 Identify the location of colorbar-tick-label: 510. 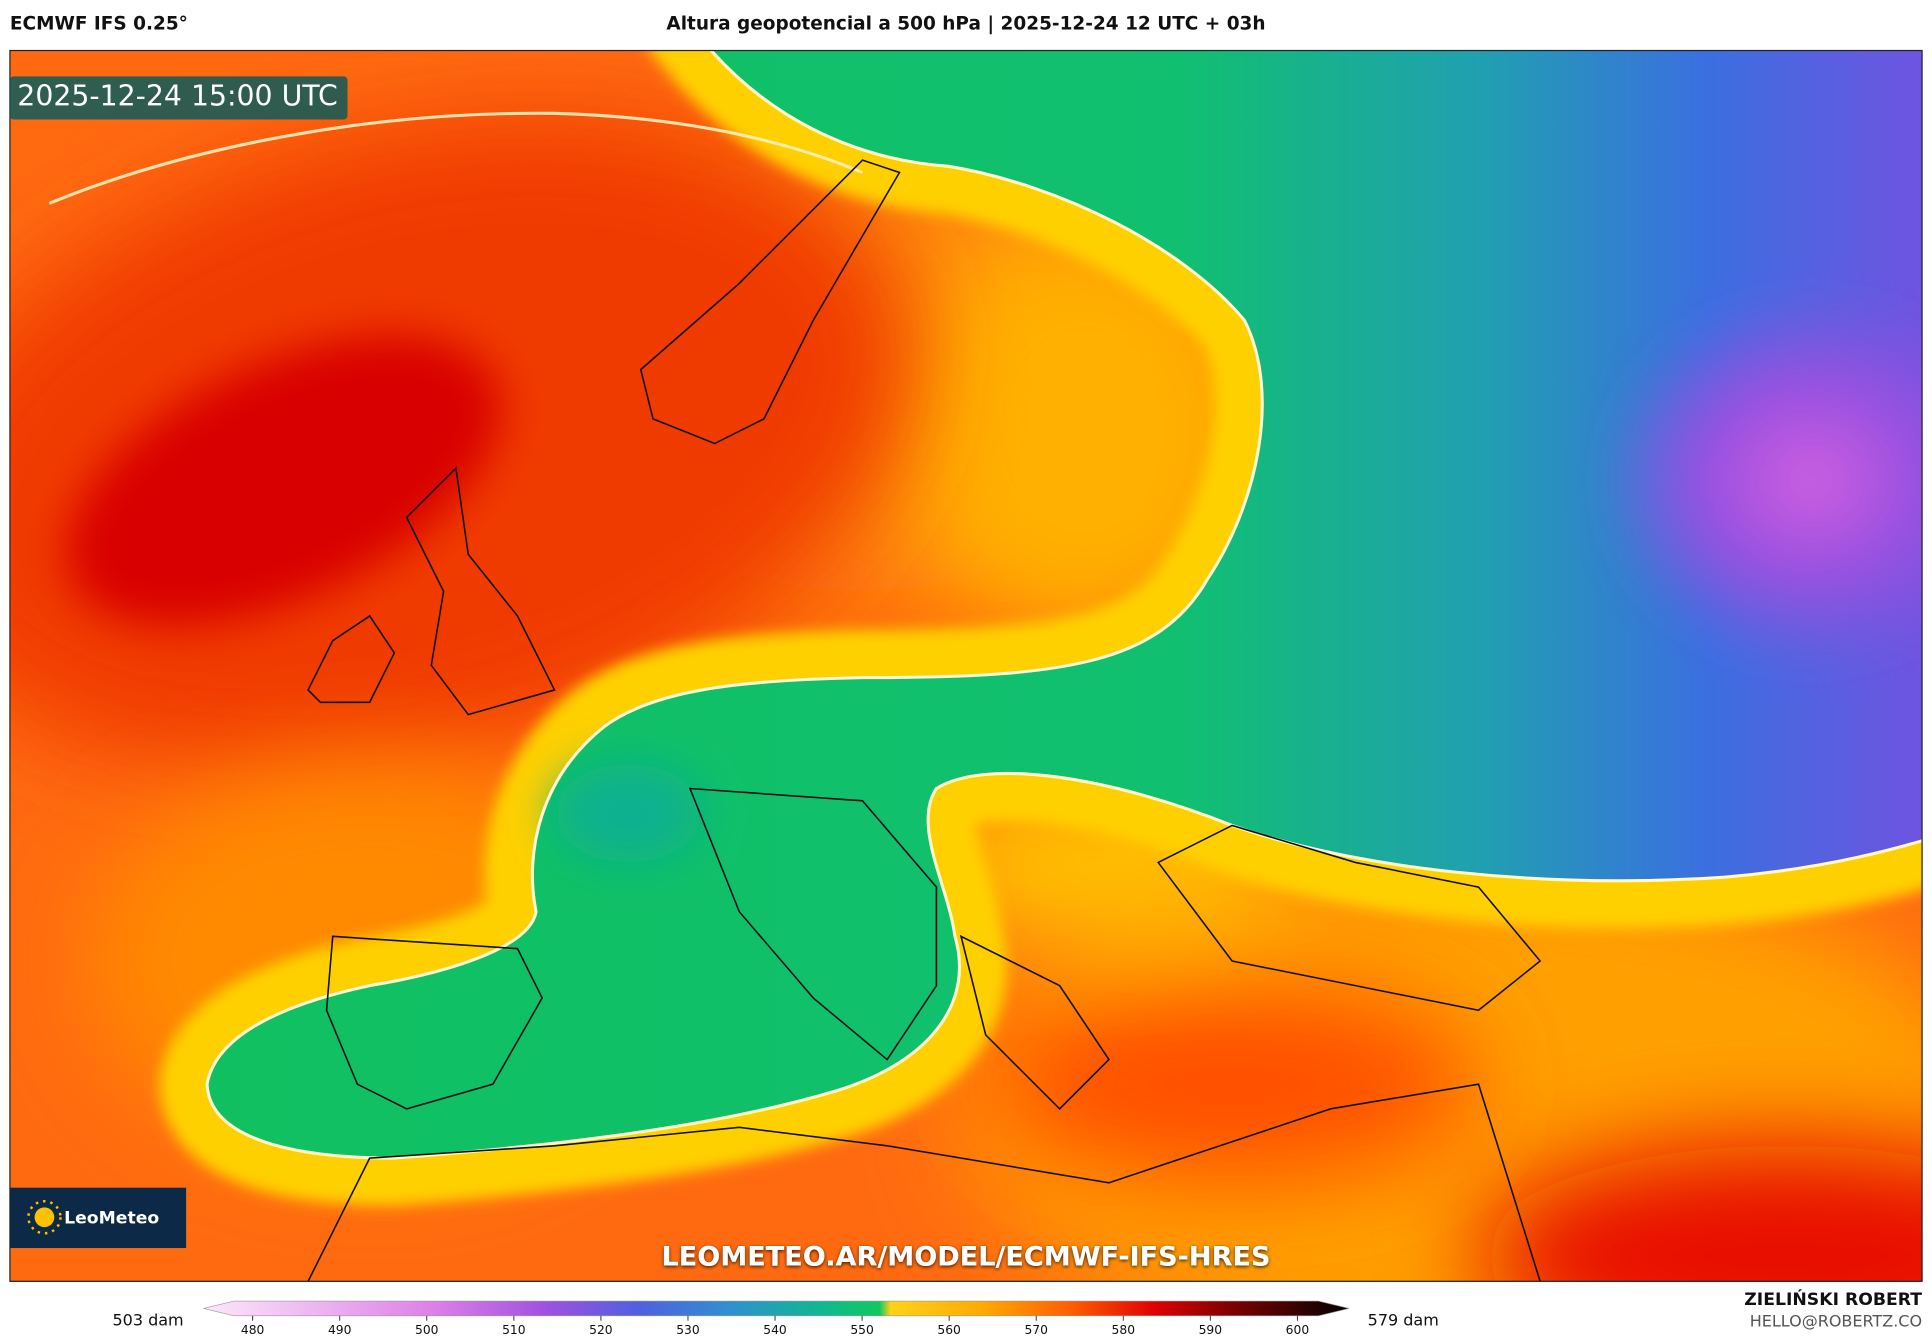
(514, 1330).